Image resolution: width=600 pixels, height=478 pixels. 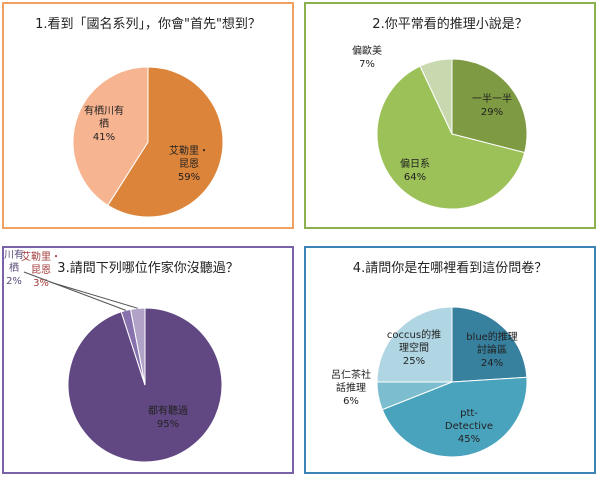 What do you see at coordinates (415, 170) in the screenshot?
I see `data-label-2-2: 偏日系 64%` at bounding box center [415, 170].